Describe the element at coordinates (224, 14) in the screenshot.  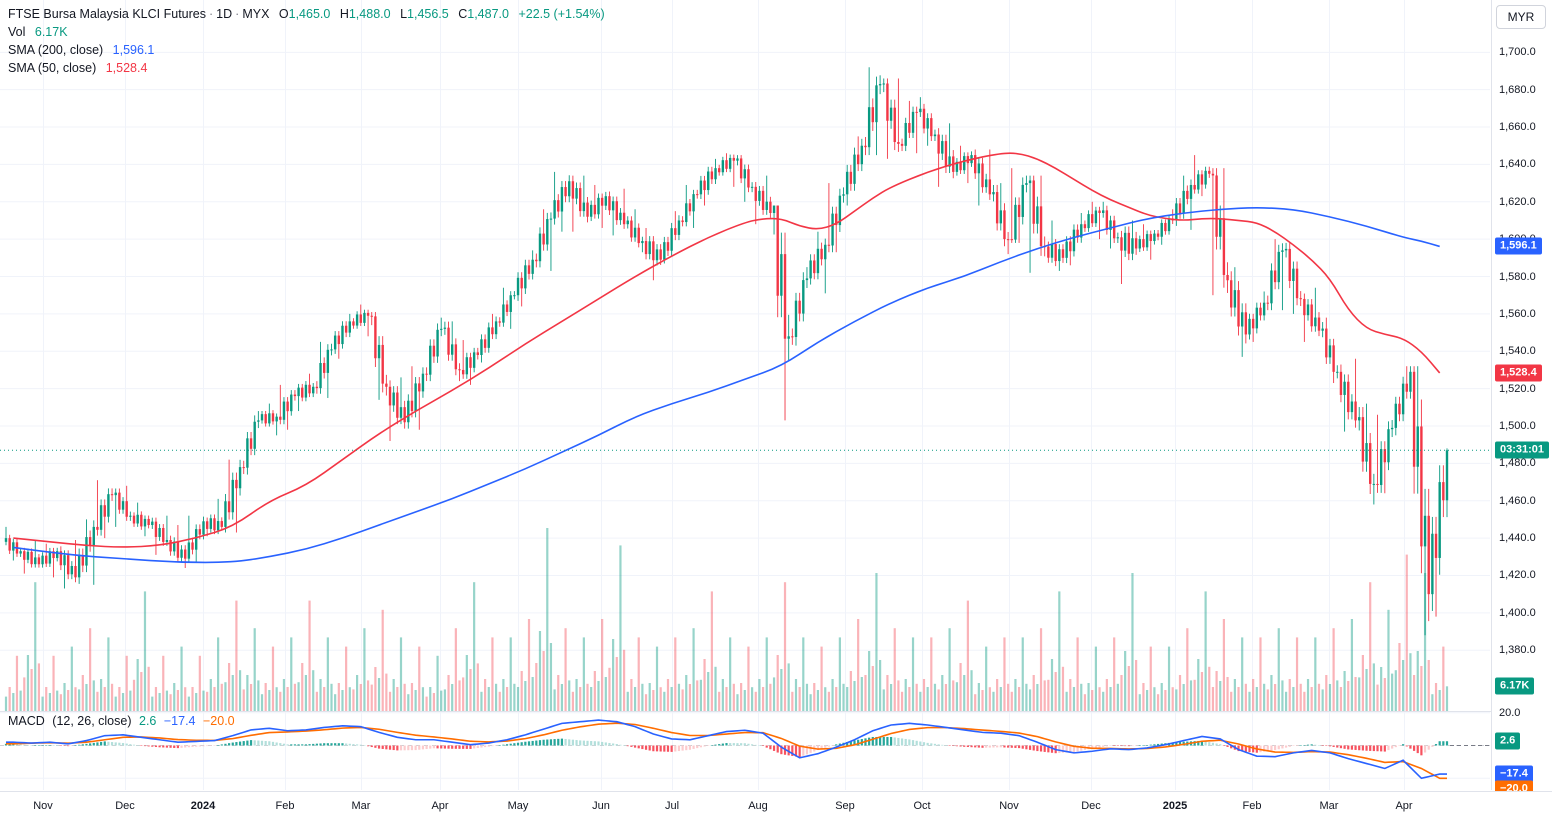
I see `interval-label: 1D` at that location.